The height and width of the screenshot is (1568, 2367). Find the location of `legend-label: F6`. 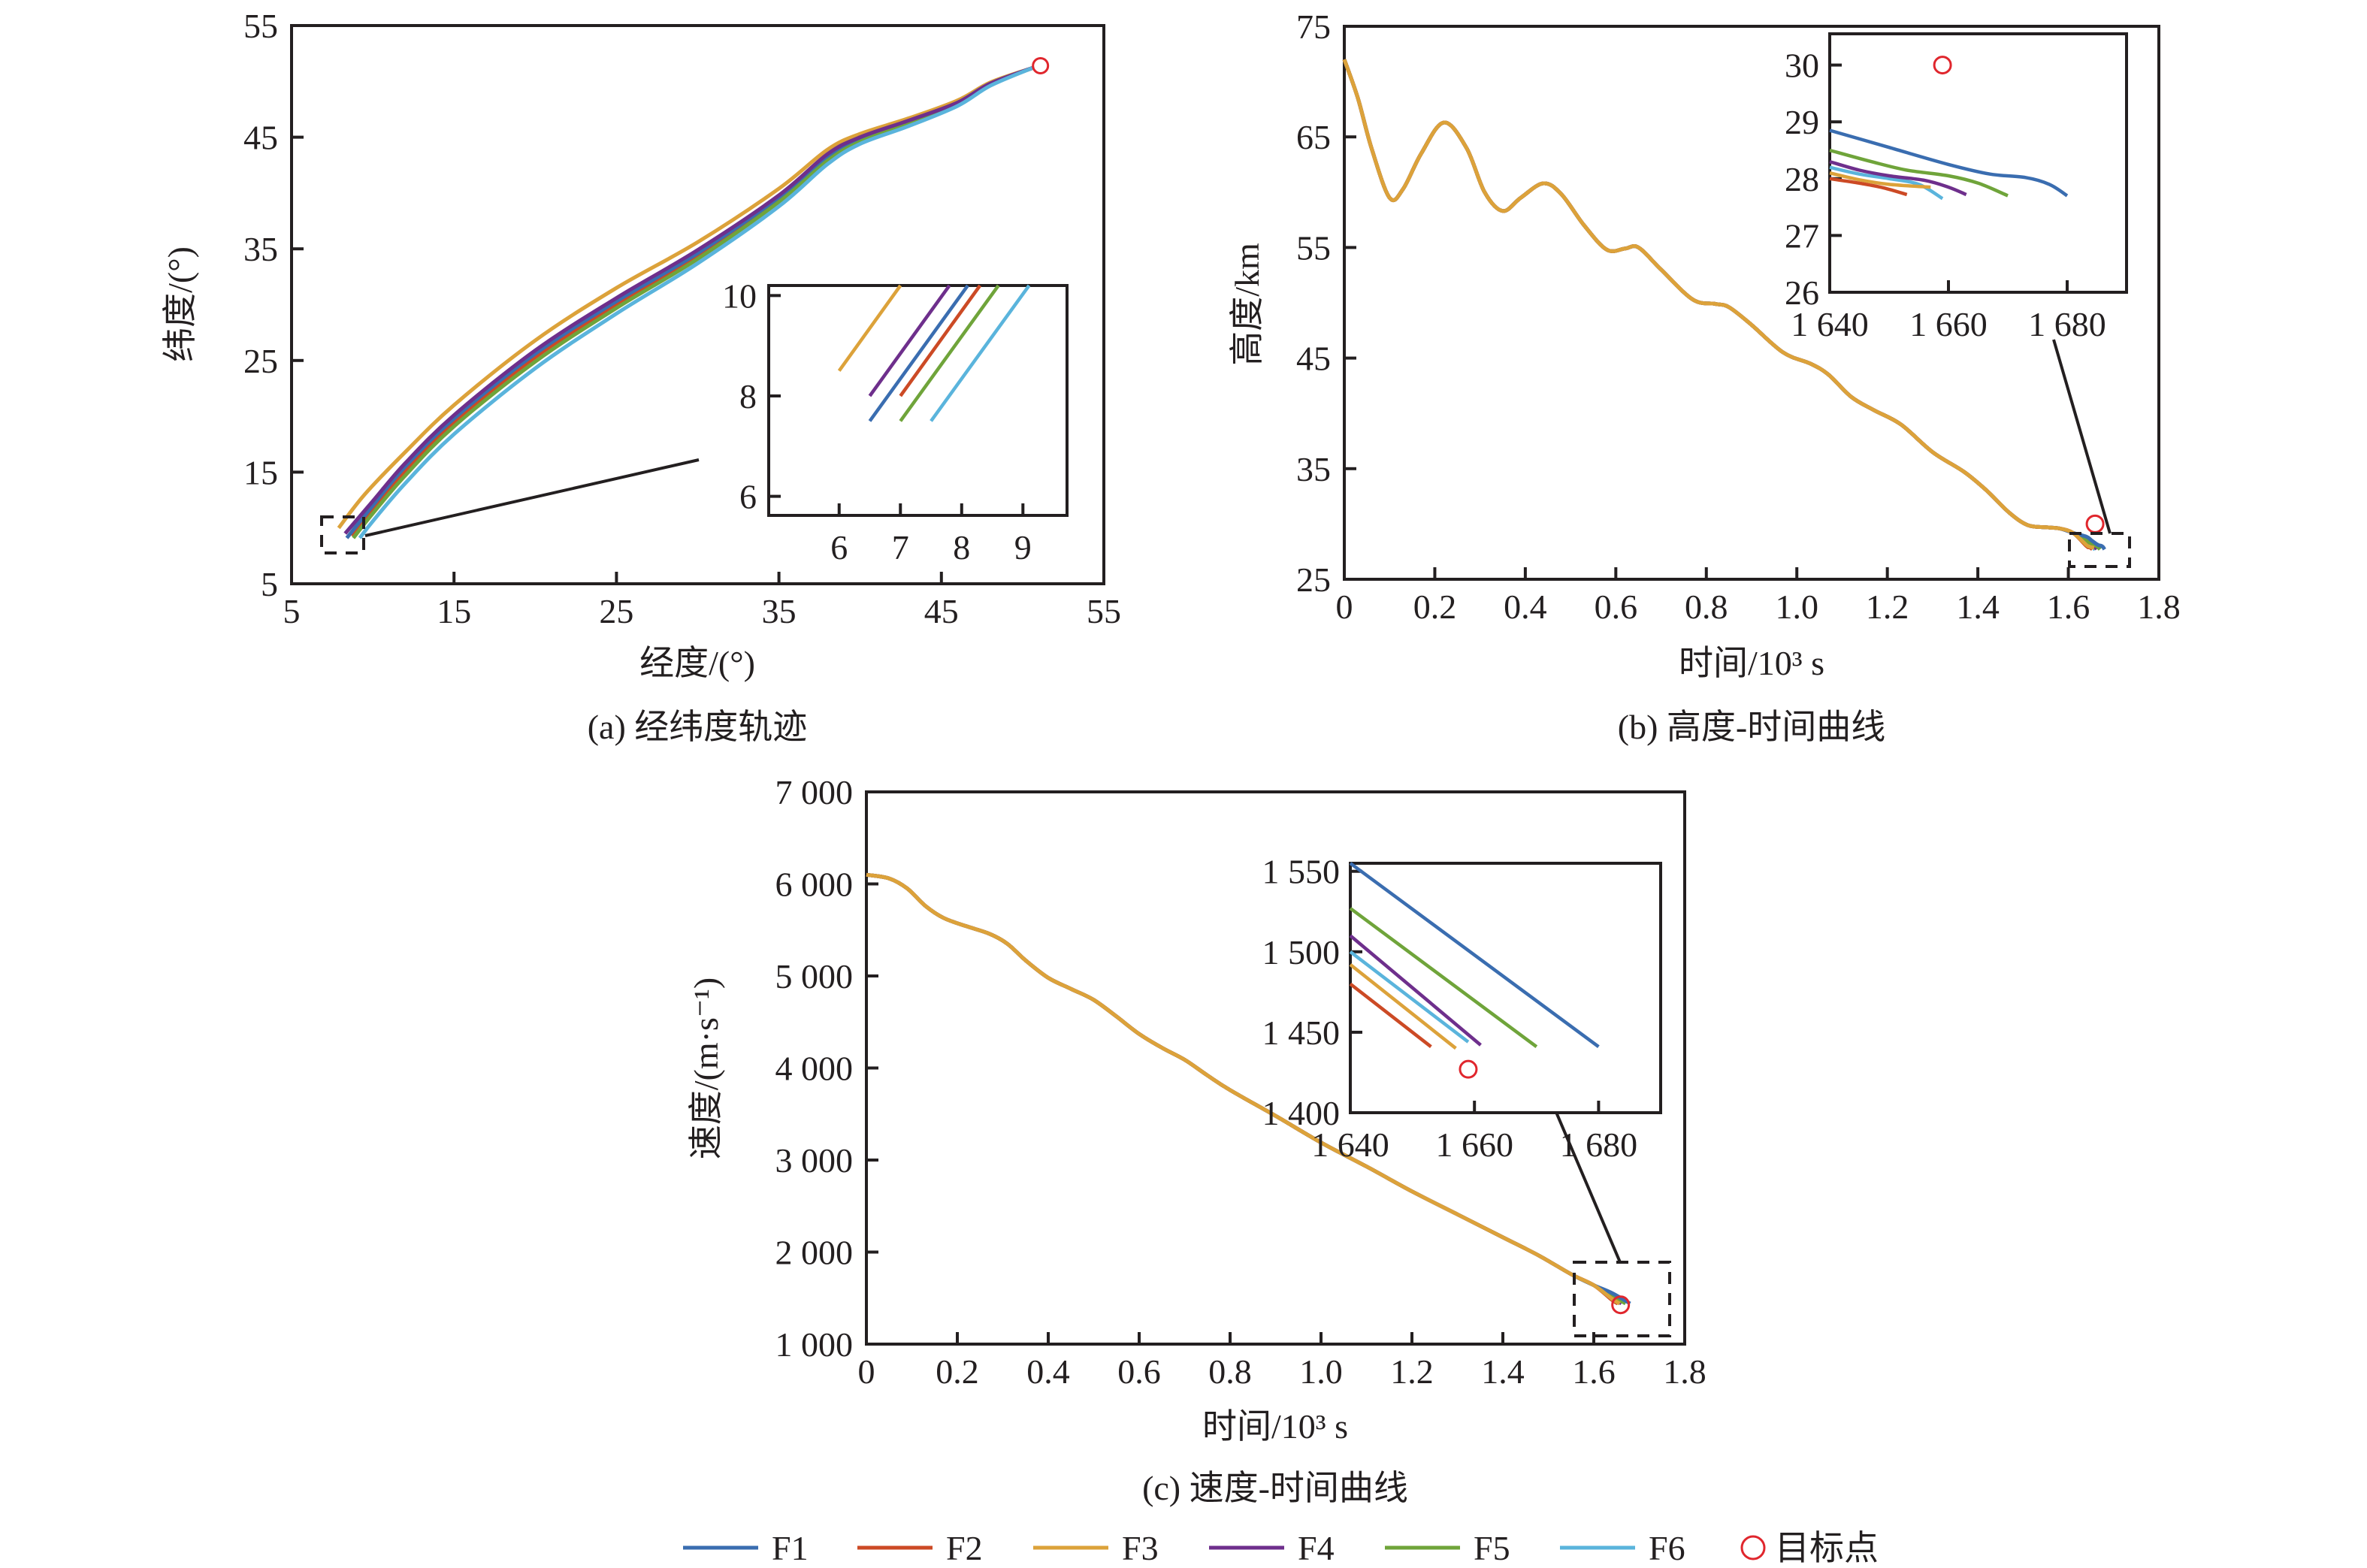

legend-label: F6 is located at coordinates (1667, 1548).